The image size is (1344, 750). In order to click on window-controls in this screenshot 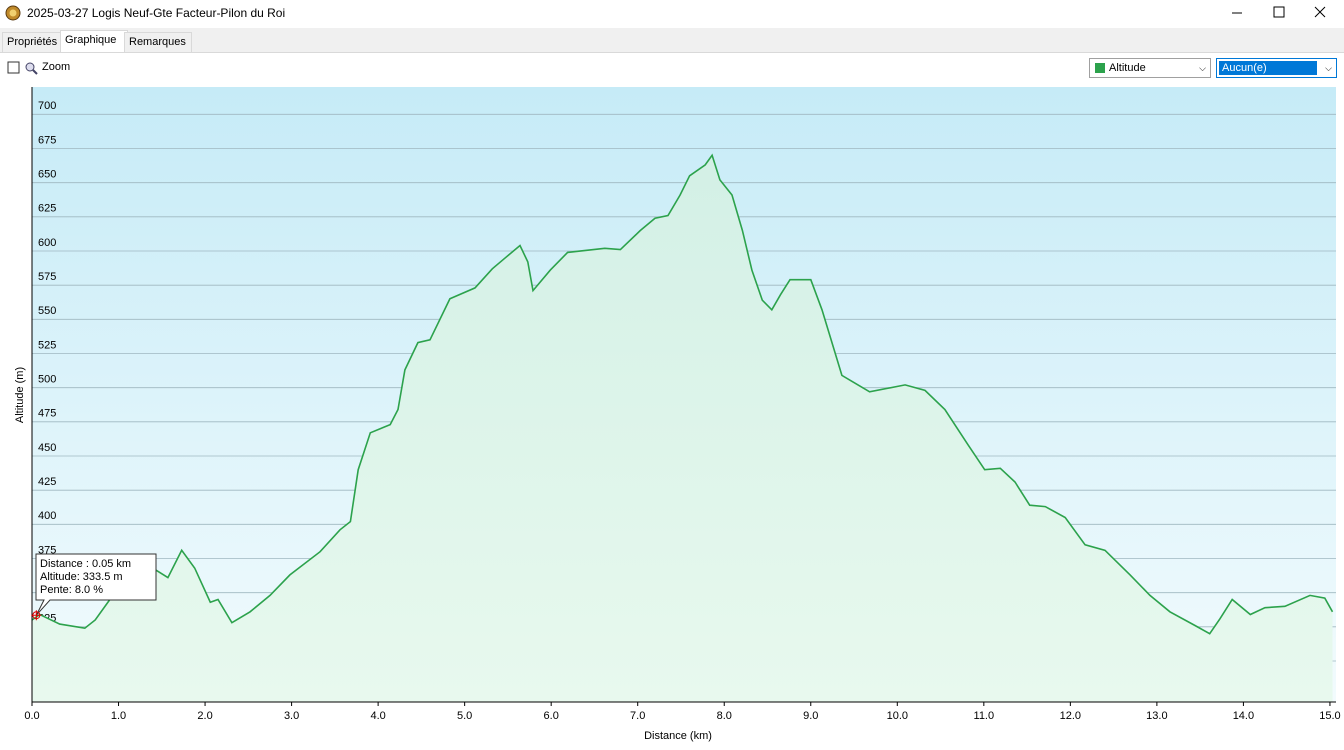, I will do `click(1282, 14)`.